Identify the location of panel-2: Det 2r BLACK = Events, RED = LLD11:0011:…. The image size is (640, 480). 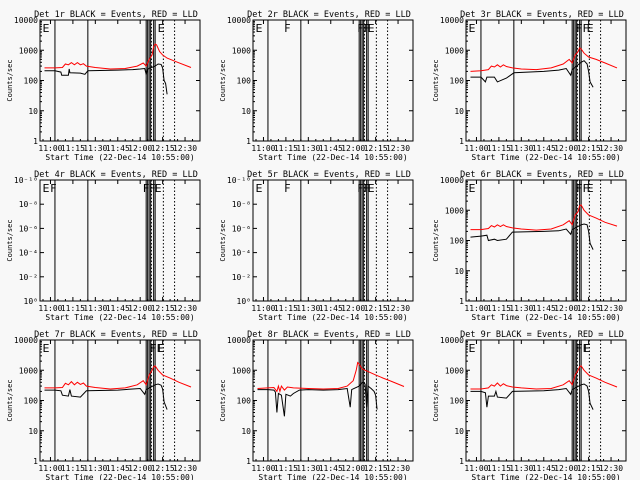
(316, 86).